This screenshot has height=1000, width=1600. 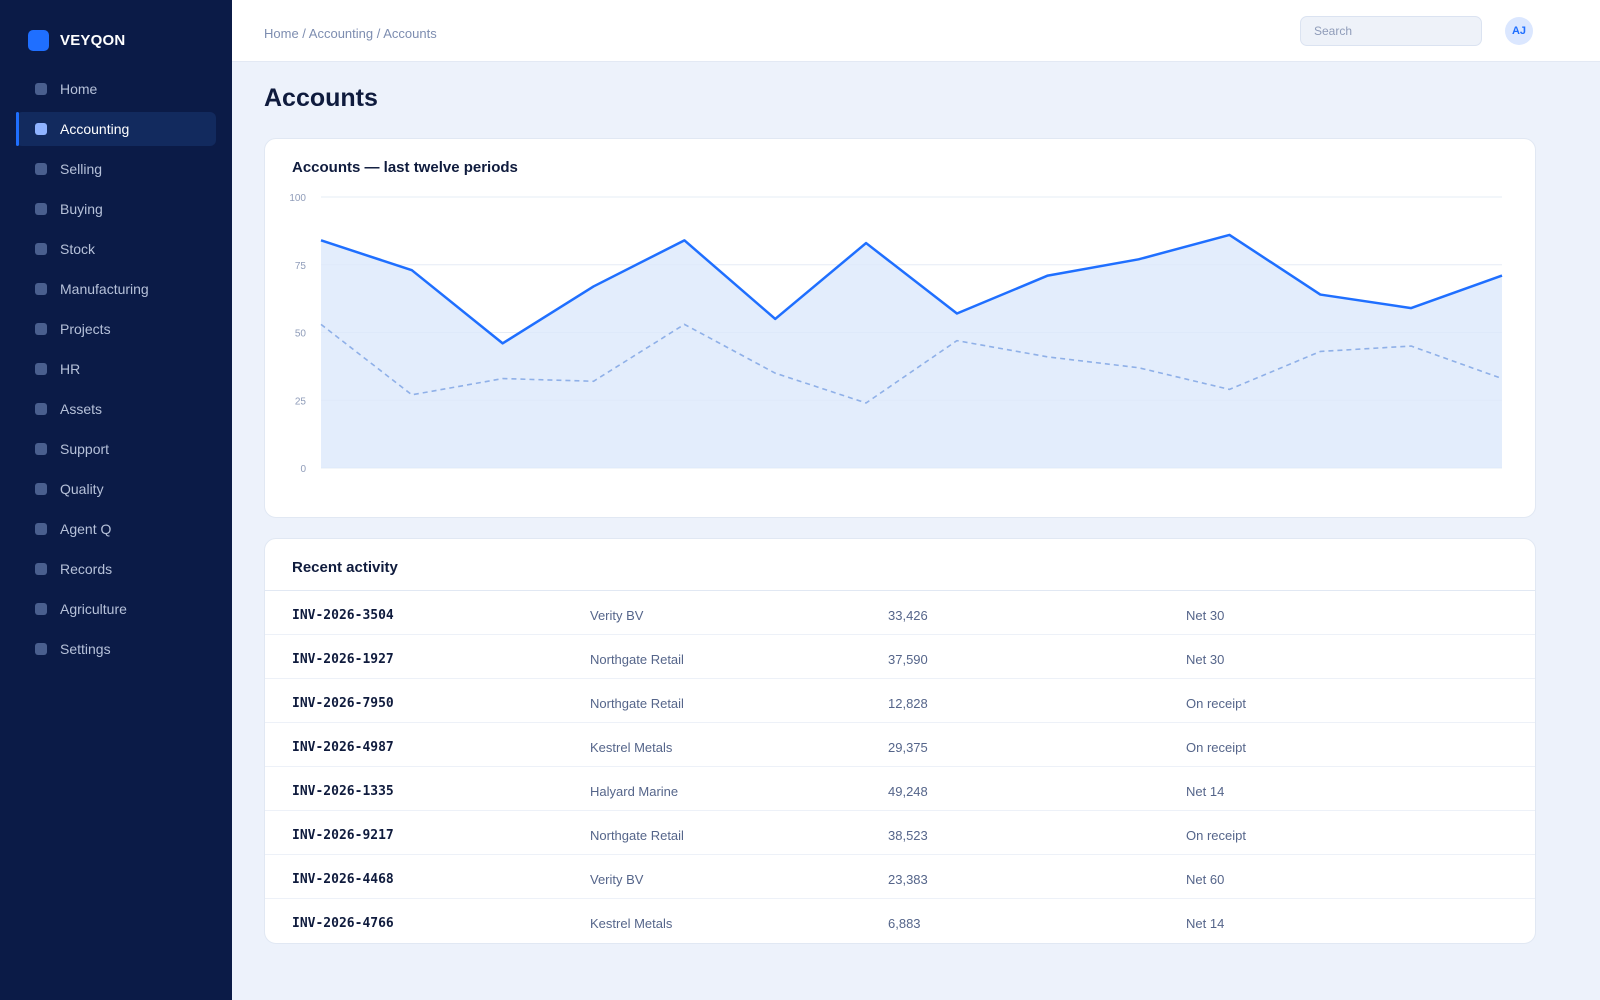 I want to click on table-row: INV-2026-1335 Halyard Marine 49,248 Net 14, so click(x=900, y=789).